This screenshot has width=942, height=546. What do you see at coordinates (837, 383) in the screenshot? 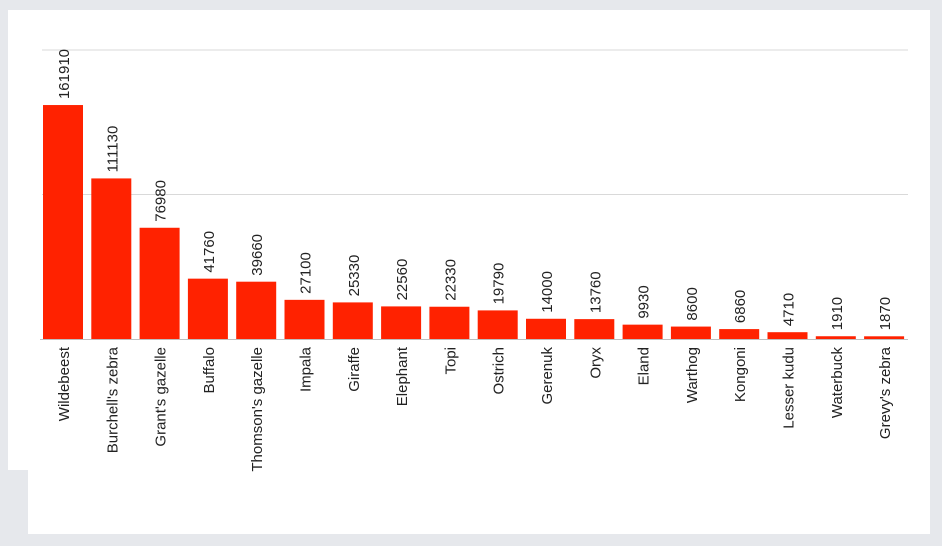
I see `x-tick-label: Waterbuck` at bounding box center [837, 383].